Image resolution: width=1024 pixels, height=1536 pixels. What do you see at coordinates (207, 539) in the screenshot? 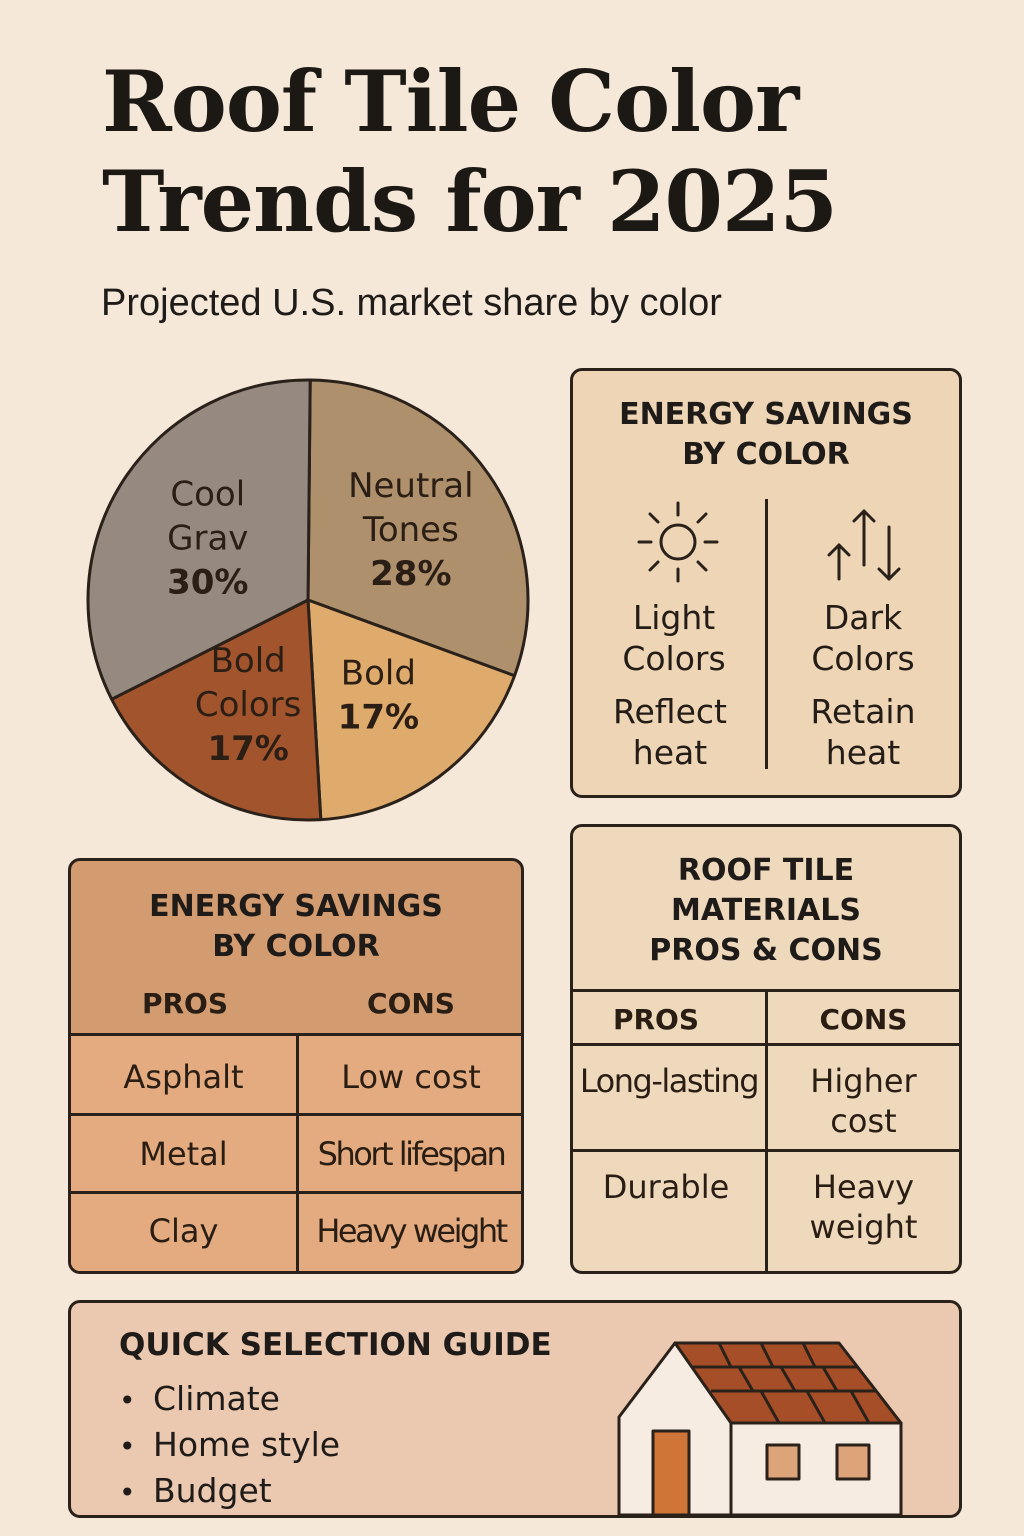
I see `pie-label: Grav` at bounding box center [207, 539].